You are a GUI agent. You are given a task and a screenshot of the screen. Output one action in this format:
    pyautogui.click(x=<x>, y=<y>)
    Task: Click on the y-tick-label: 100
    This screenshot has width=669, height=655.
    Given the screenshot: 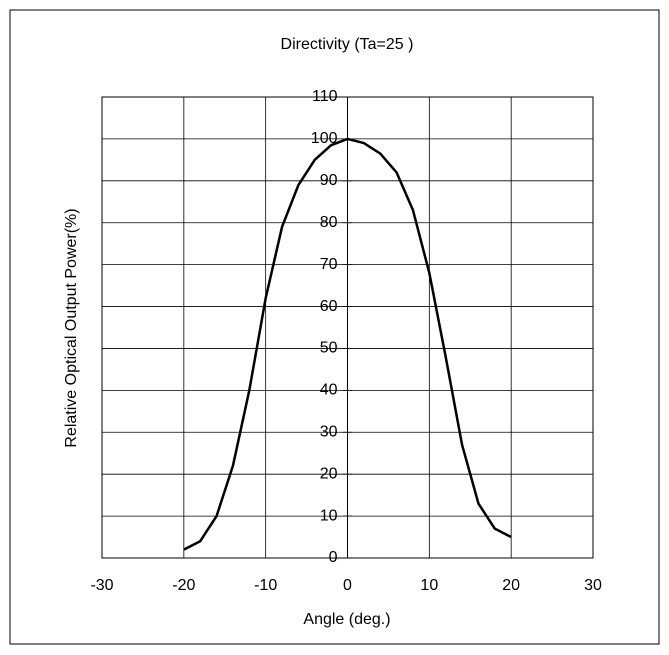 What is the action you would take?
    pyautogui.click(x=324, y=138)
    